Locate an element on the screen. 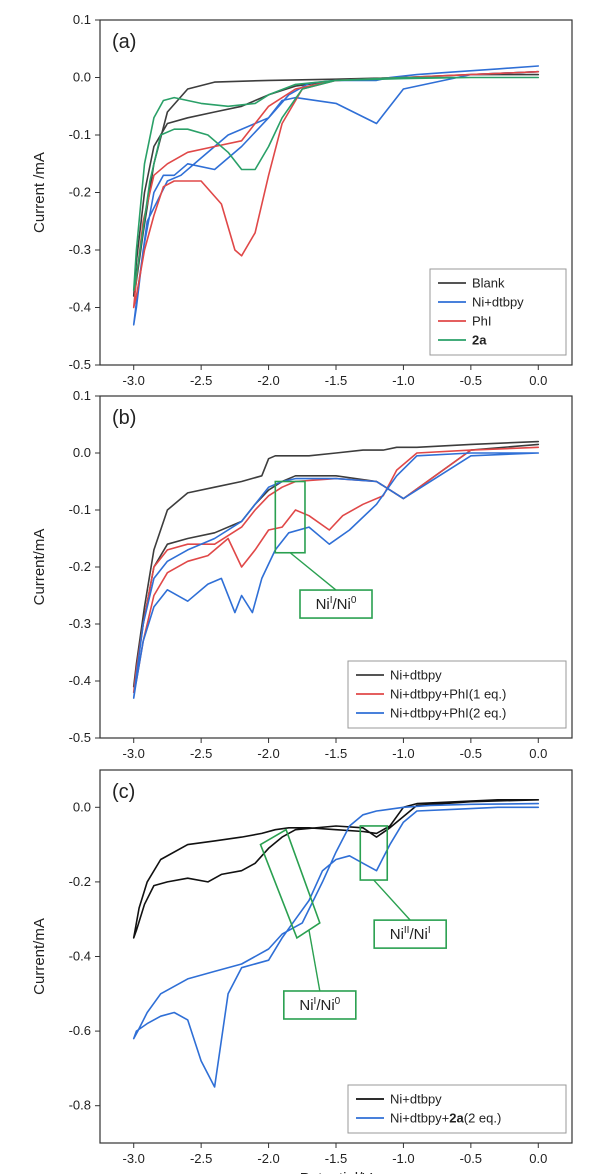 This screenshot has width=606, height=1174. y-tick-label: -0.8 is located at coordinates (80, 1105).